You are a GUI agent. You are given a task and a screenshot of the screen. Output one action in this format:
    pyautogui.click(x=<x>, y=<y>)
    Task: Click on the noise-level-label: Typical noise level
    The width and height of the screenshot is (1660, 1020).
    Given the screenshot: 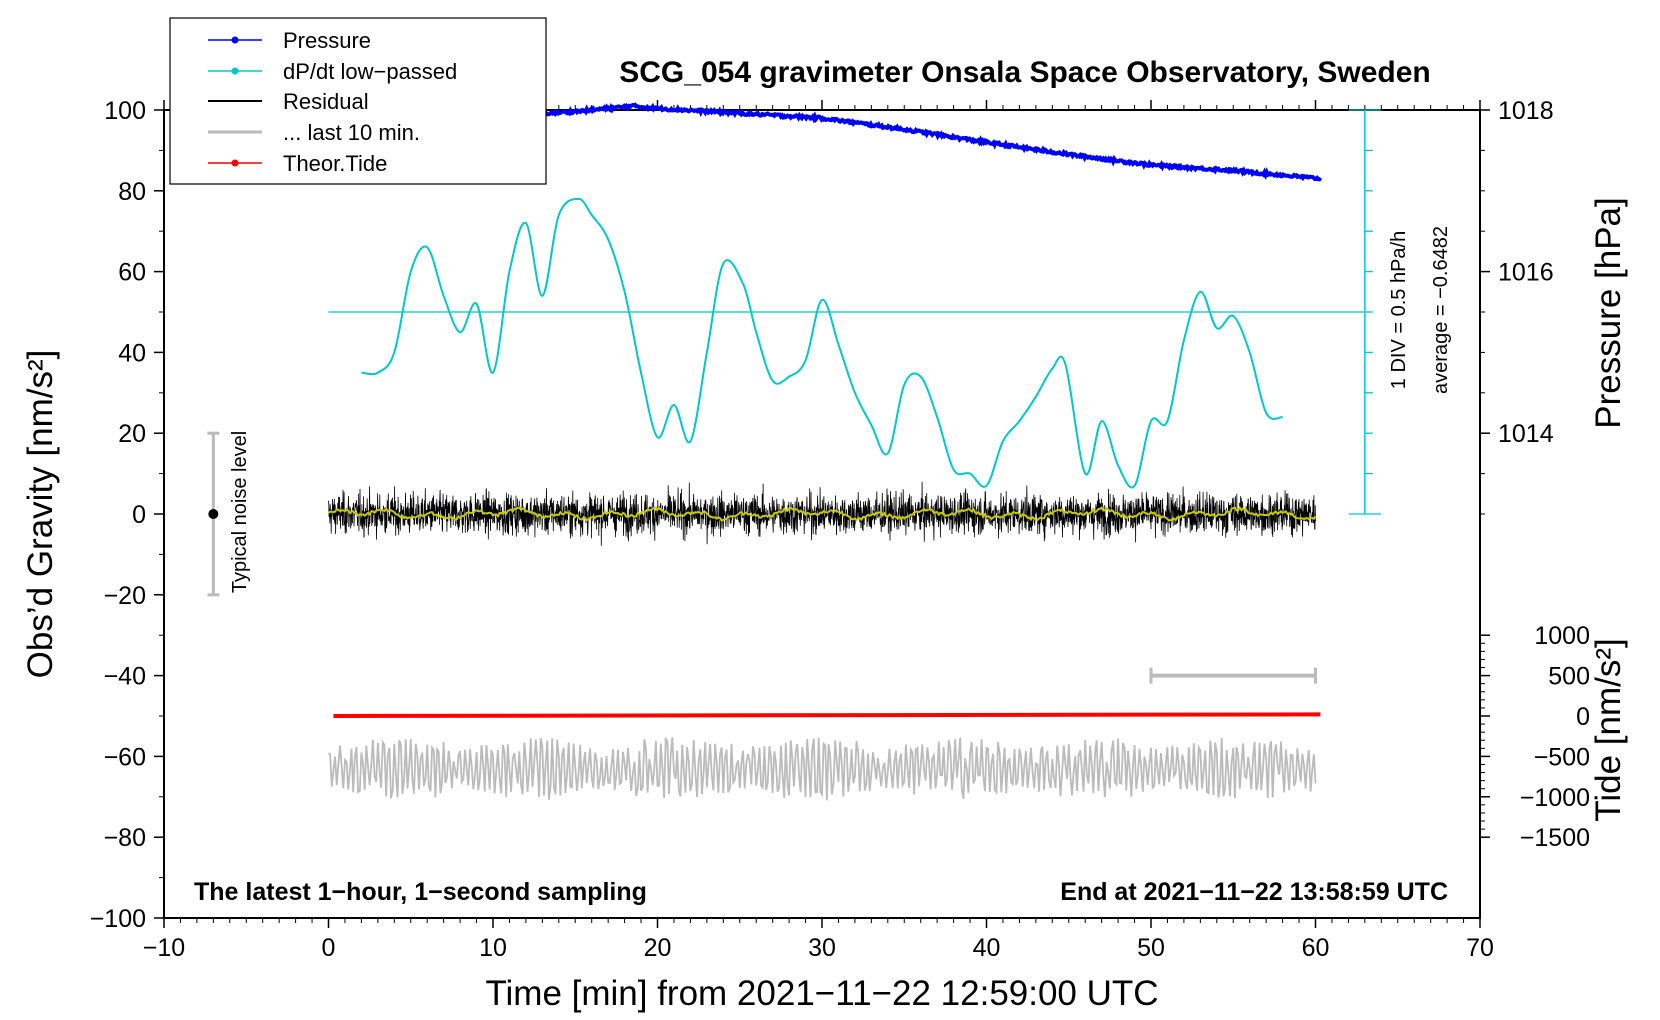 What is the action you would take?
    pyautogui.click(x=240, y=512)
    